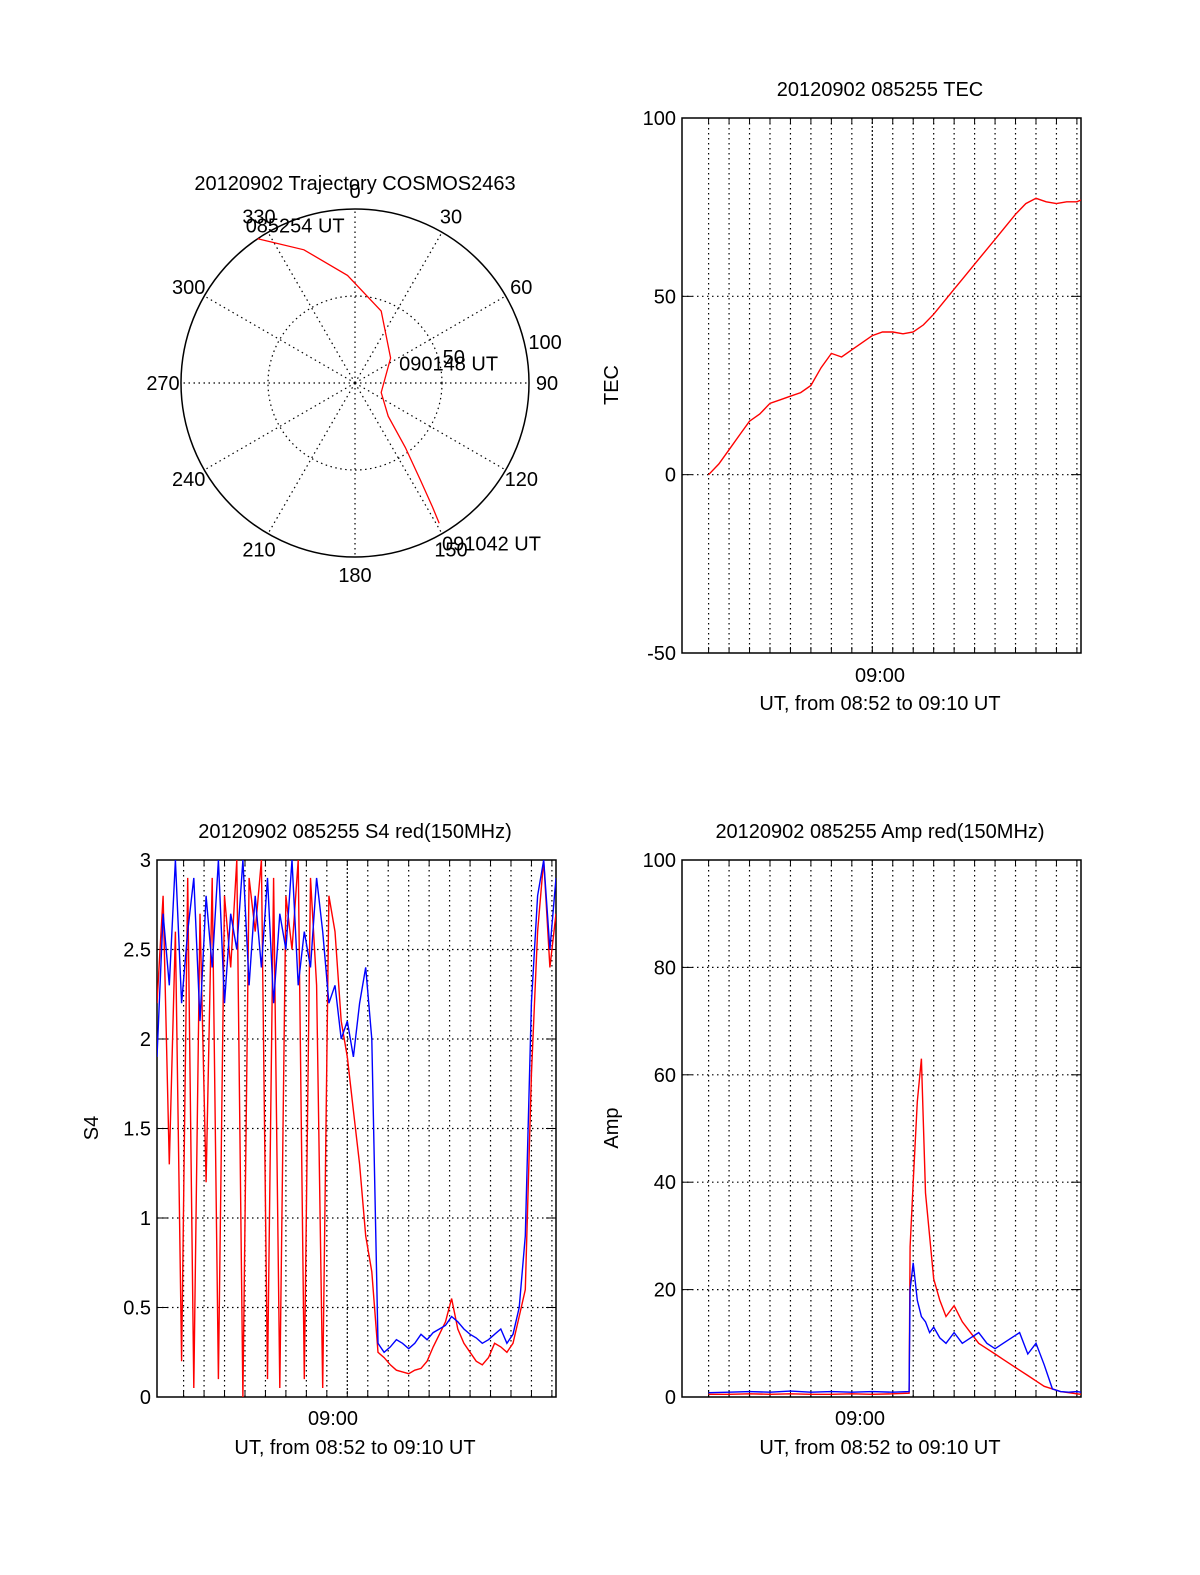 The width and height of the screenshot is (1200, 1575). Describe the element at coordinates (659, 861) in the screenshot. I see `amp-ytick-label-100: 100` at that location.